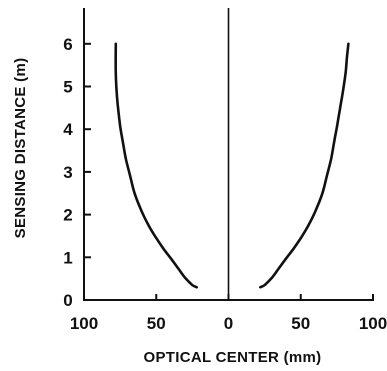  What do you see at coordinates (233, 357) in the screenshot?
I see `x-axis-title: OPTICAL CENTER (mm)` at bounding box center [233, 357].